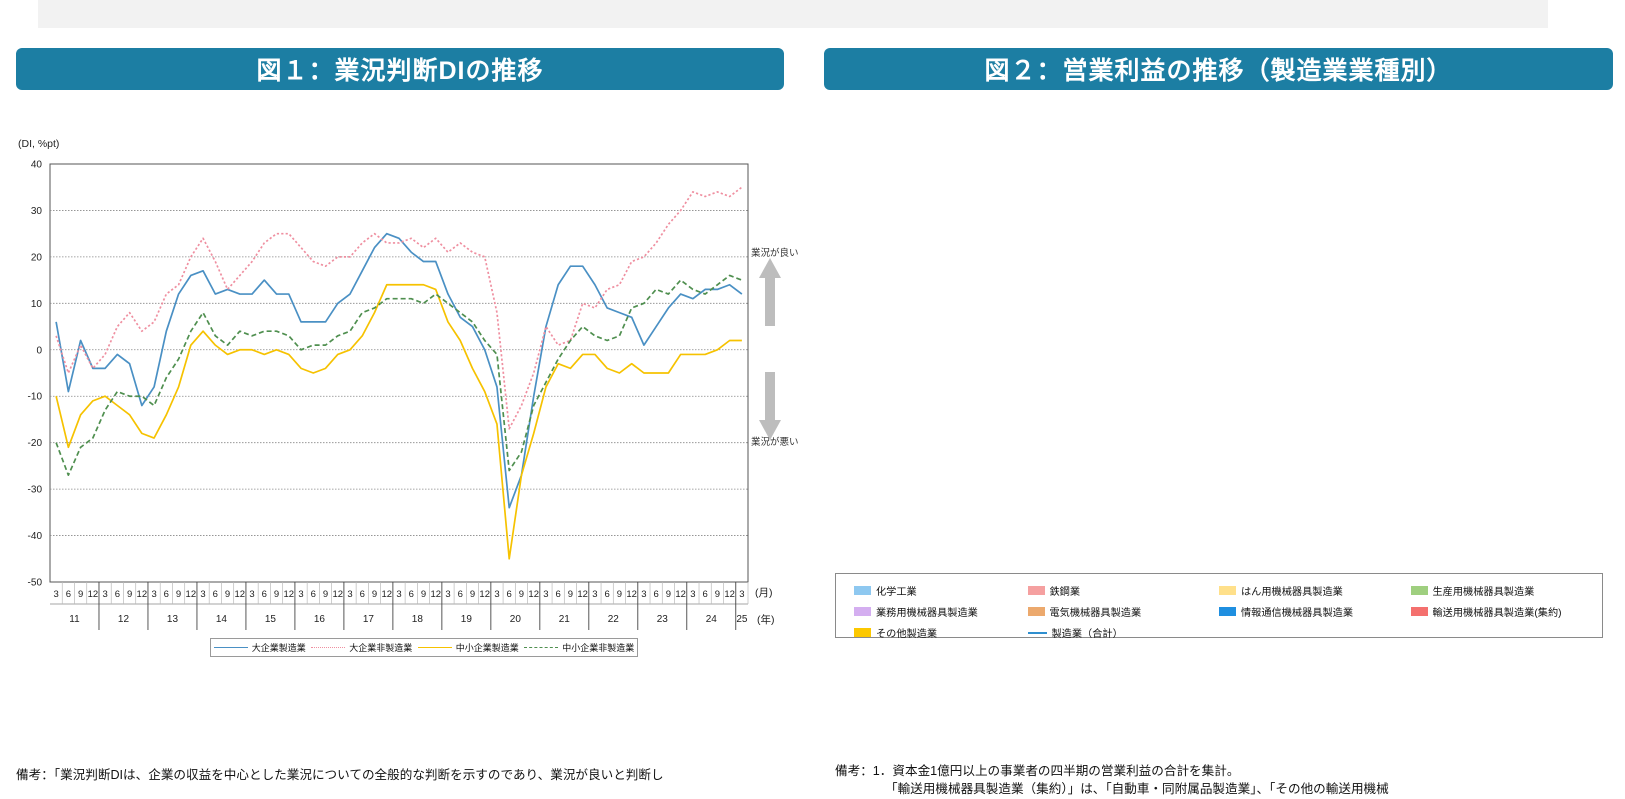  I want to click on legend-label-electrical-machinery: 電気機械器具製造業, so click(1095, 613).